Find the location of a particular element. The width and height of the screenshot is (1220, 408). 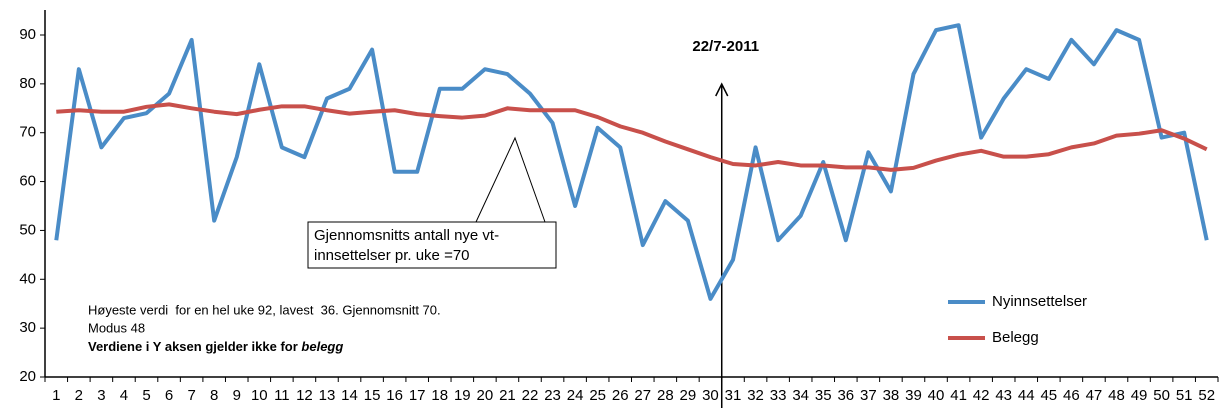

x-tick-label: 26 is located at coordinates (620, 395).